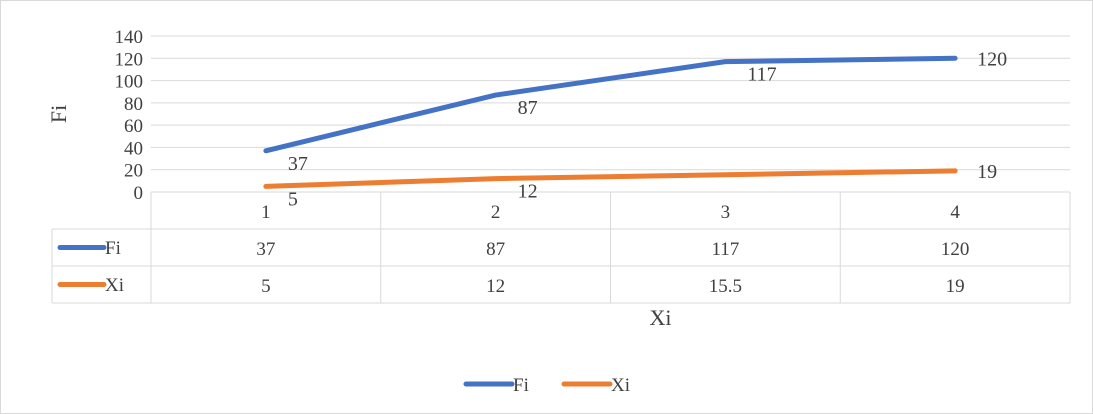 This screenshot has height=414, width=1093. What do you see at coordinates (521, 385) in the screenshot?
I see `legend-entry: Fi` at bounding box center [521, 385].